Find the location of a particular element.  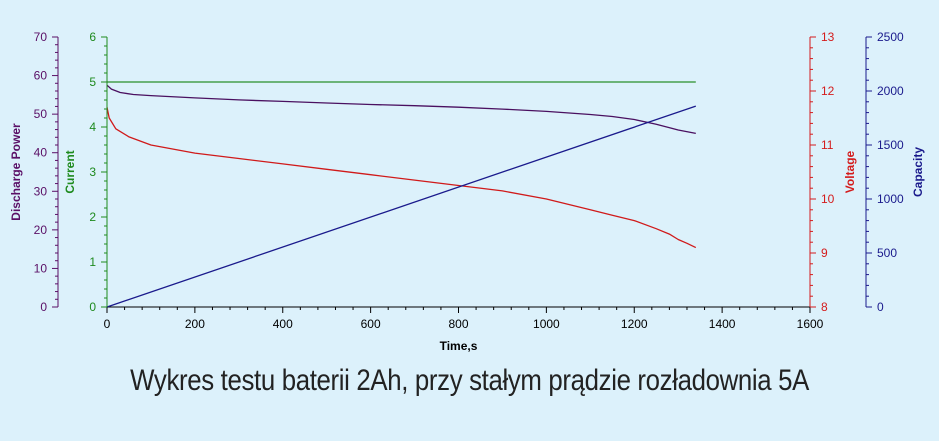

x-axis-title: Time,s is located at coordinates (459, 346).